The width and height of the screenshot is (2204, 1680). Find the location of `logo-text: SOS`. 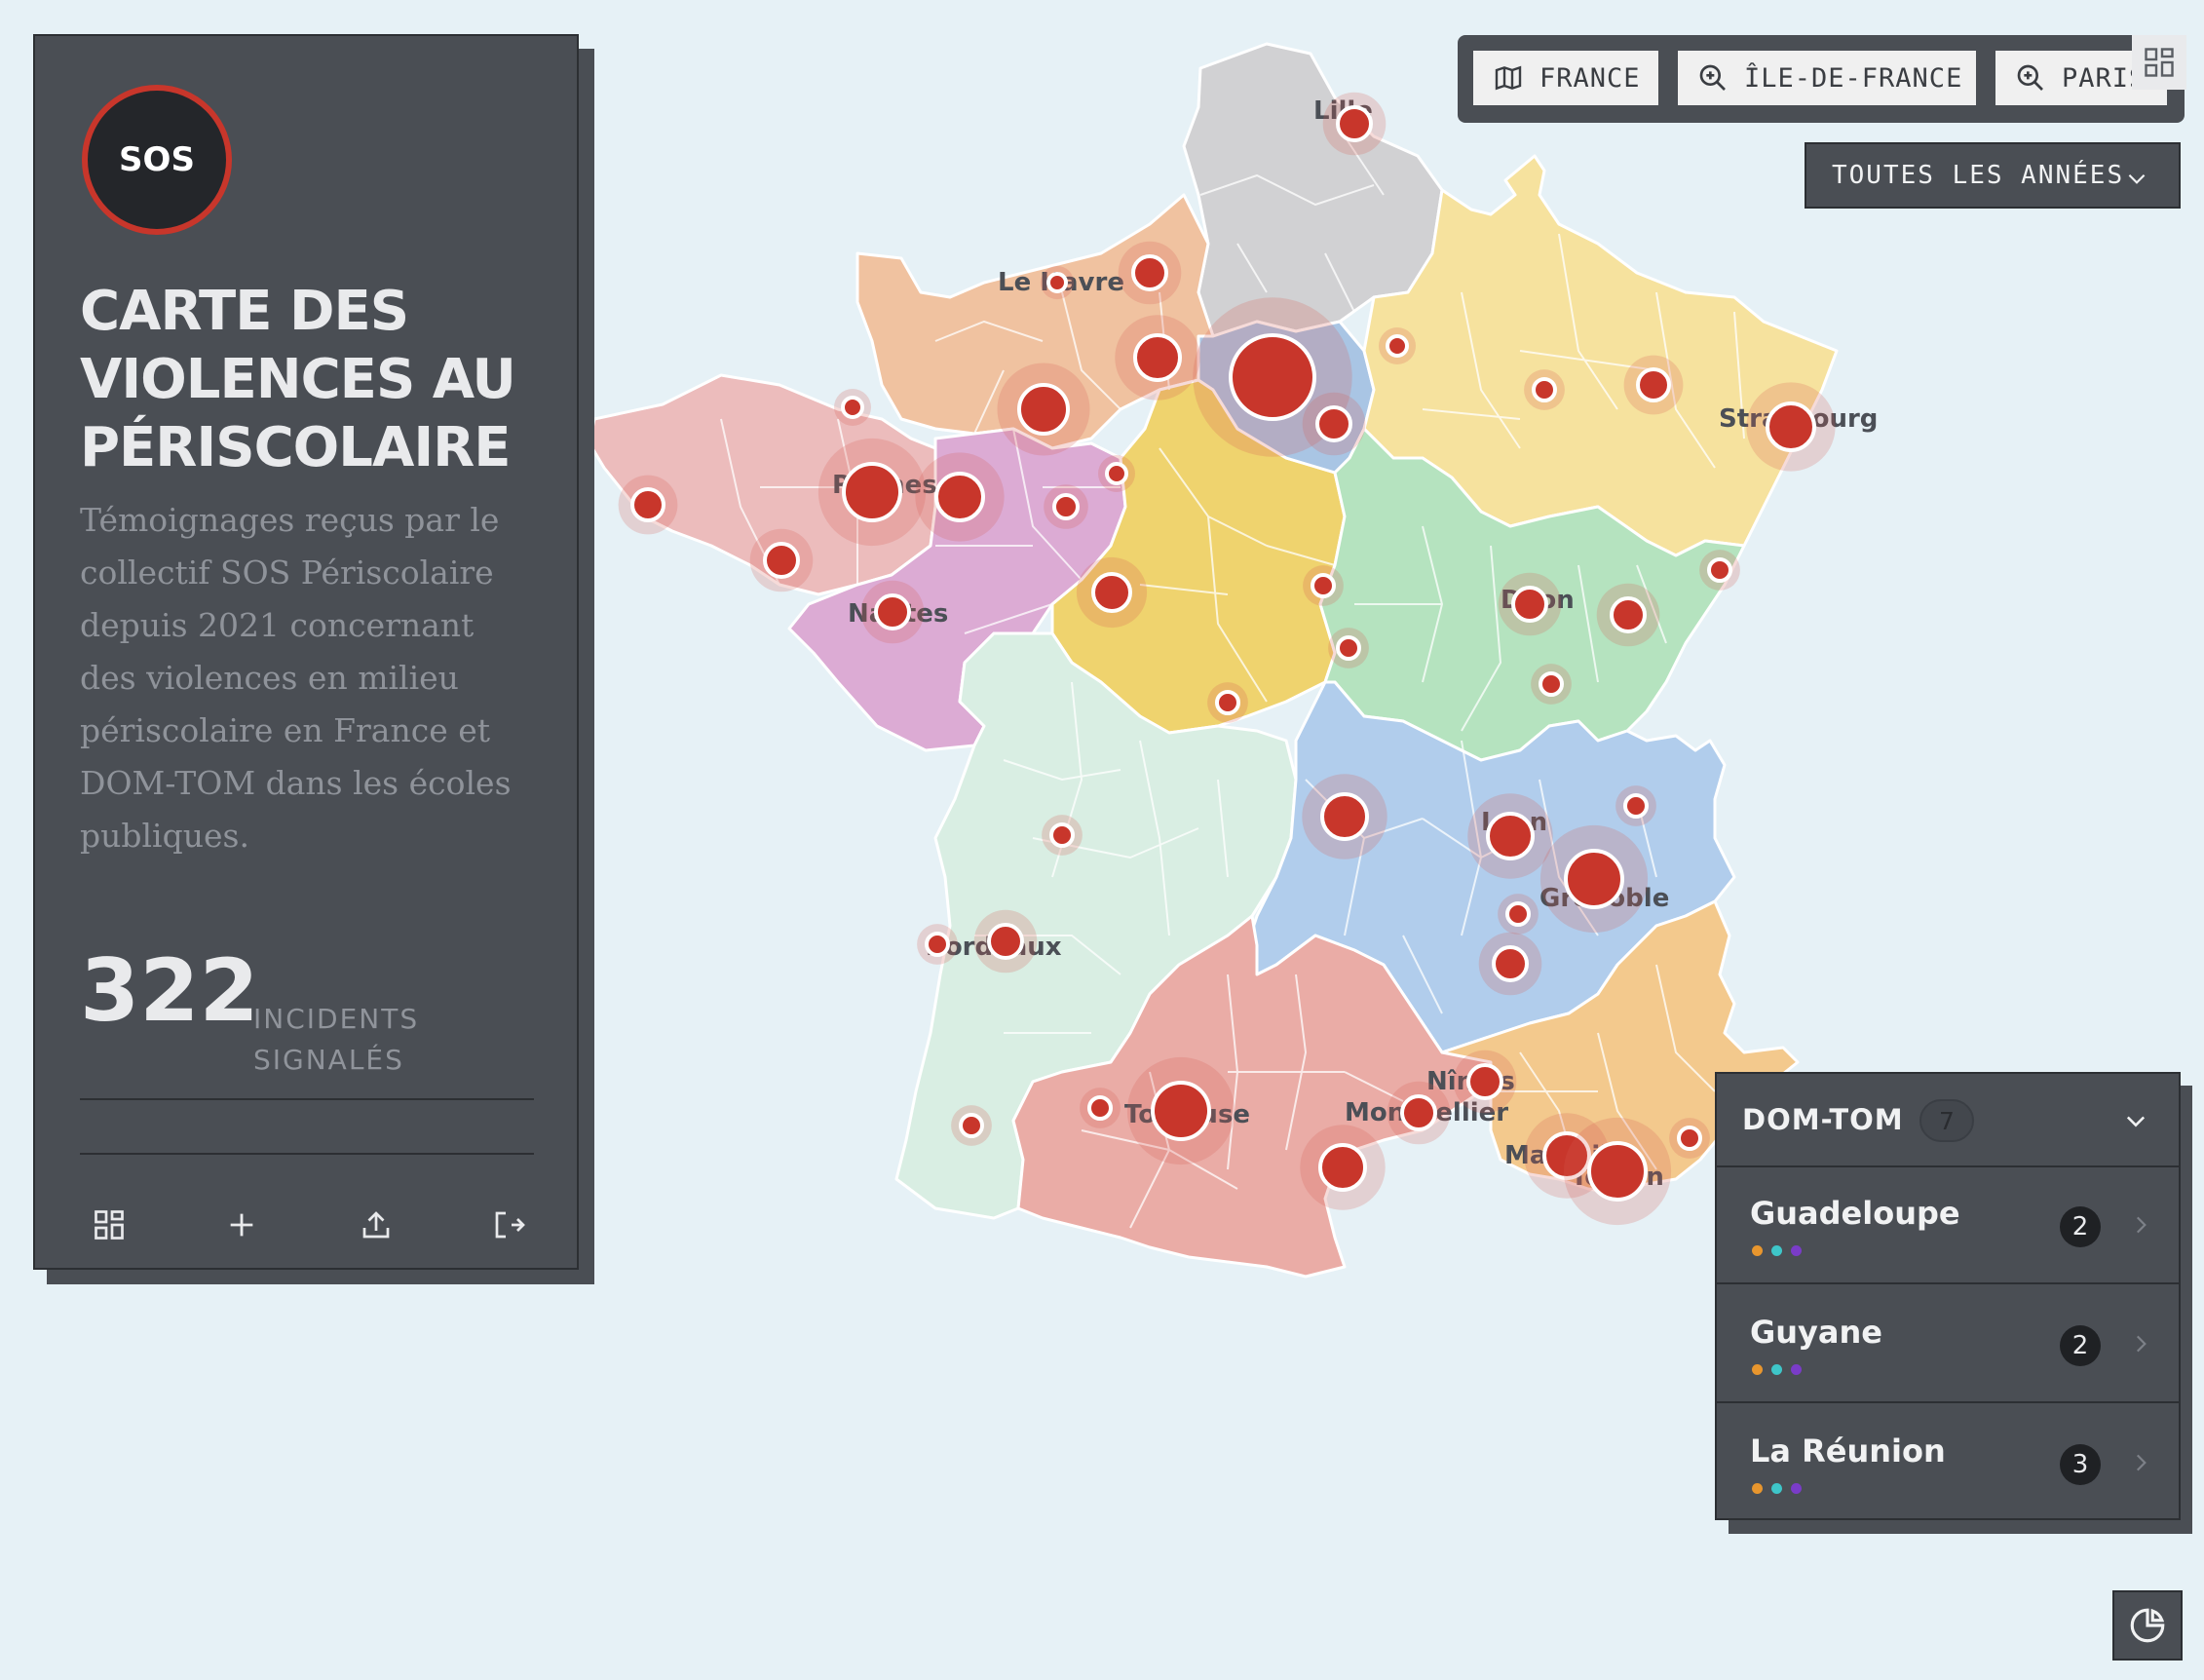

logo-text: SOS is located at coordinates (157, 159).